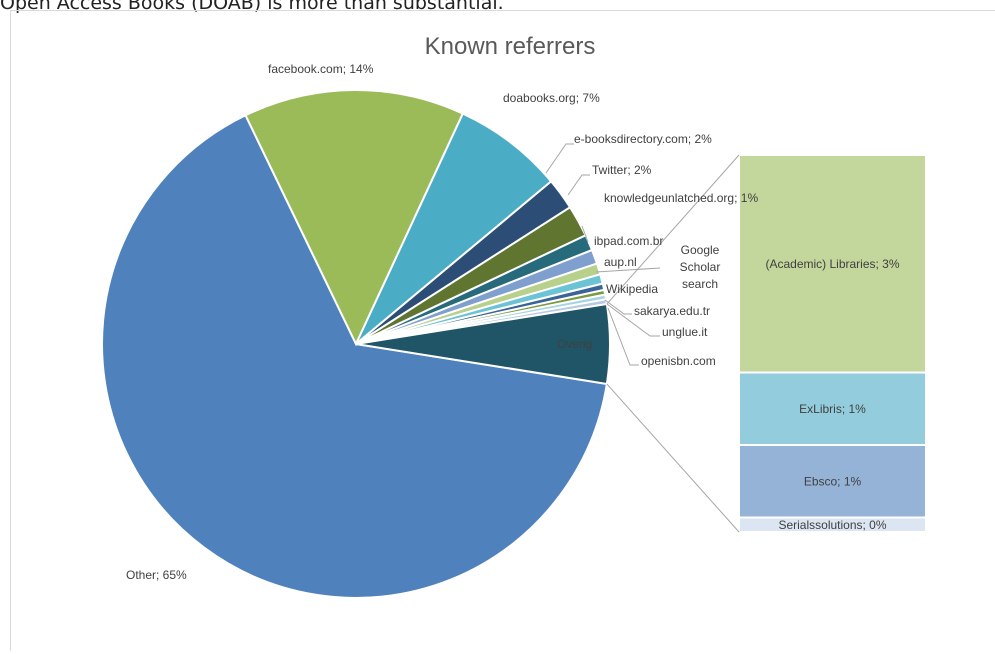 The image size is (995, 654). I want to click on slice-label-aup-nl: aup.nl, so click(620, 262).